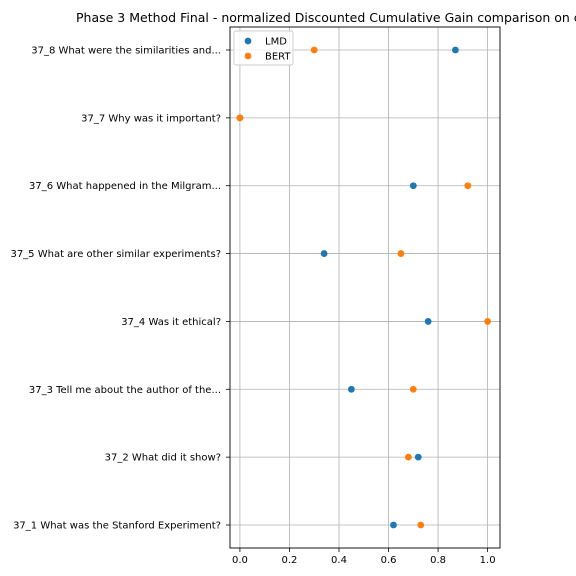  What do you see at coordinates (278, 57) in the screenshot?
I see `legend-label-bert: BERT` at bounding box center [278, 57].